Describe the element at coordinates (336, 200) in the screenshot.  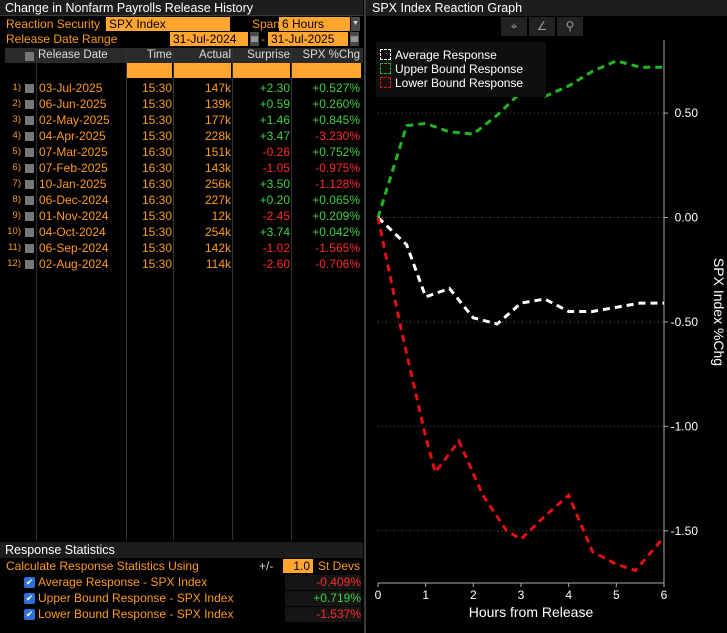
I see `spx-change-value: +0.065%` at that location.